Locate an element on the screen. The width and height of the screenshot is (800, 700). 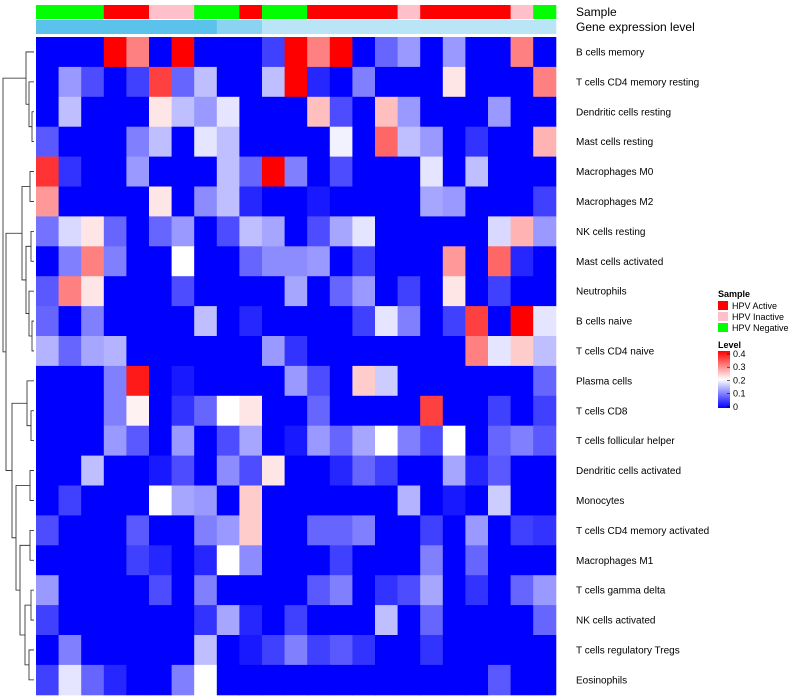
row-label: T cells CD4 memory activated is located at coordinates (642, 531).